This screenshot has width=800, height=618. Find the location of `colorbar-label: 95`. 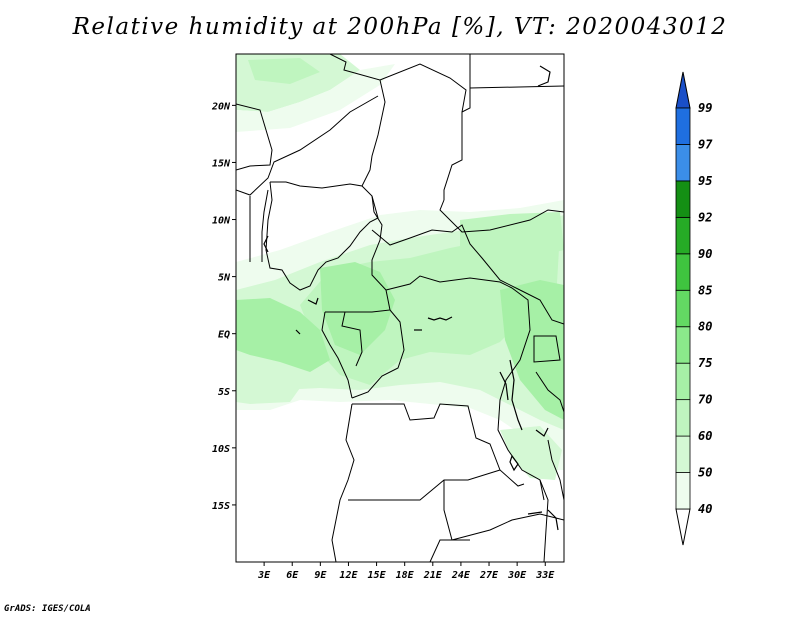

colorbar-label: 95 is located at coordinates (705, 181).